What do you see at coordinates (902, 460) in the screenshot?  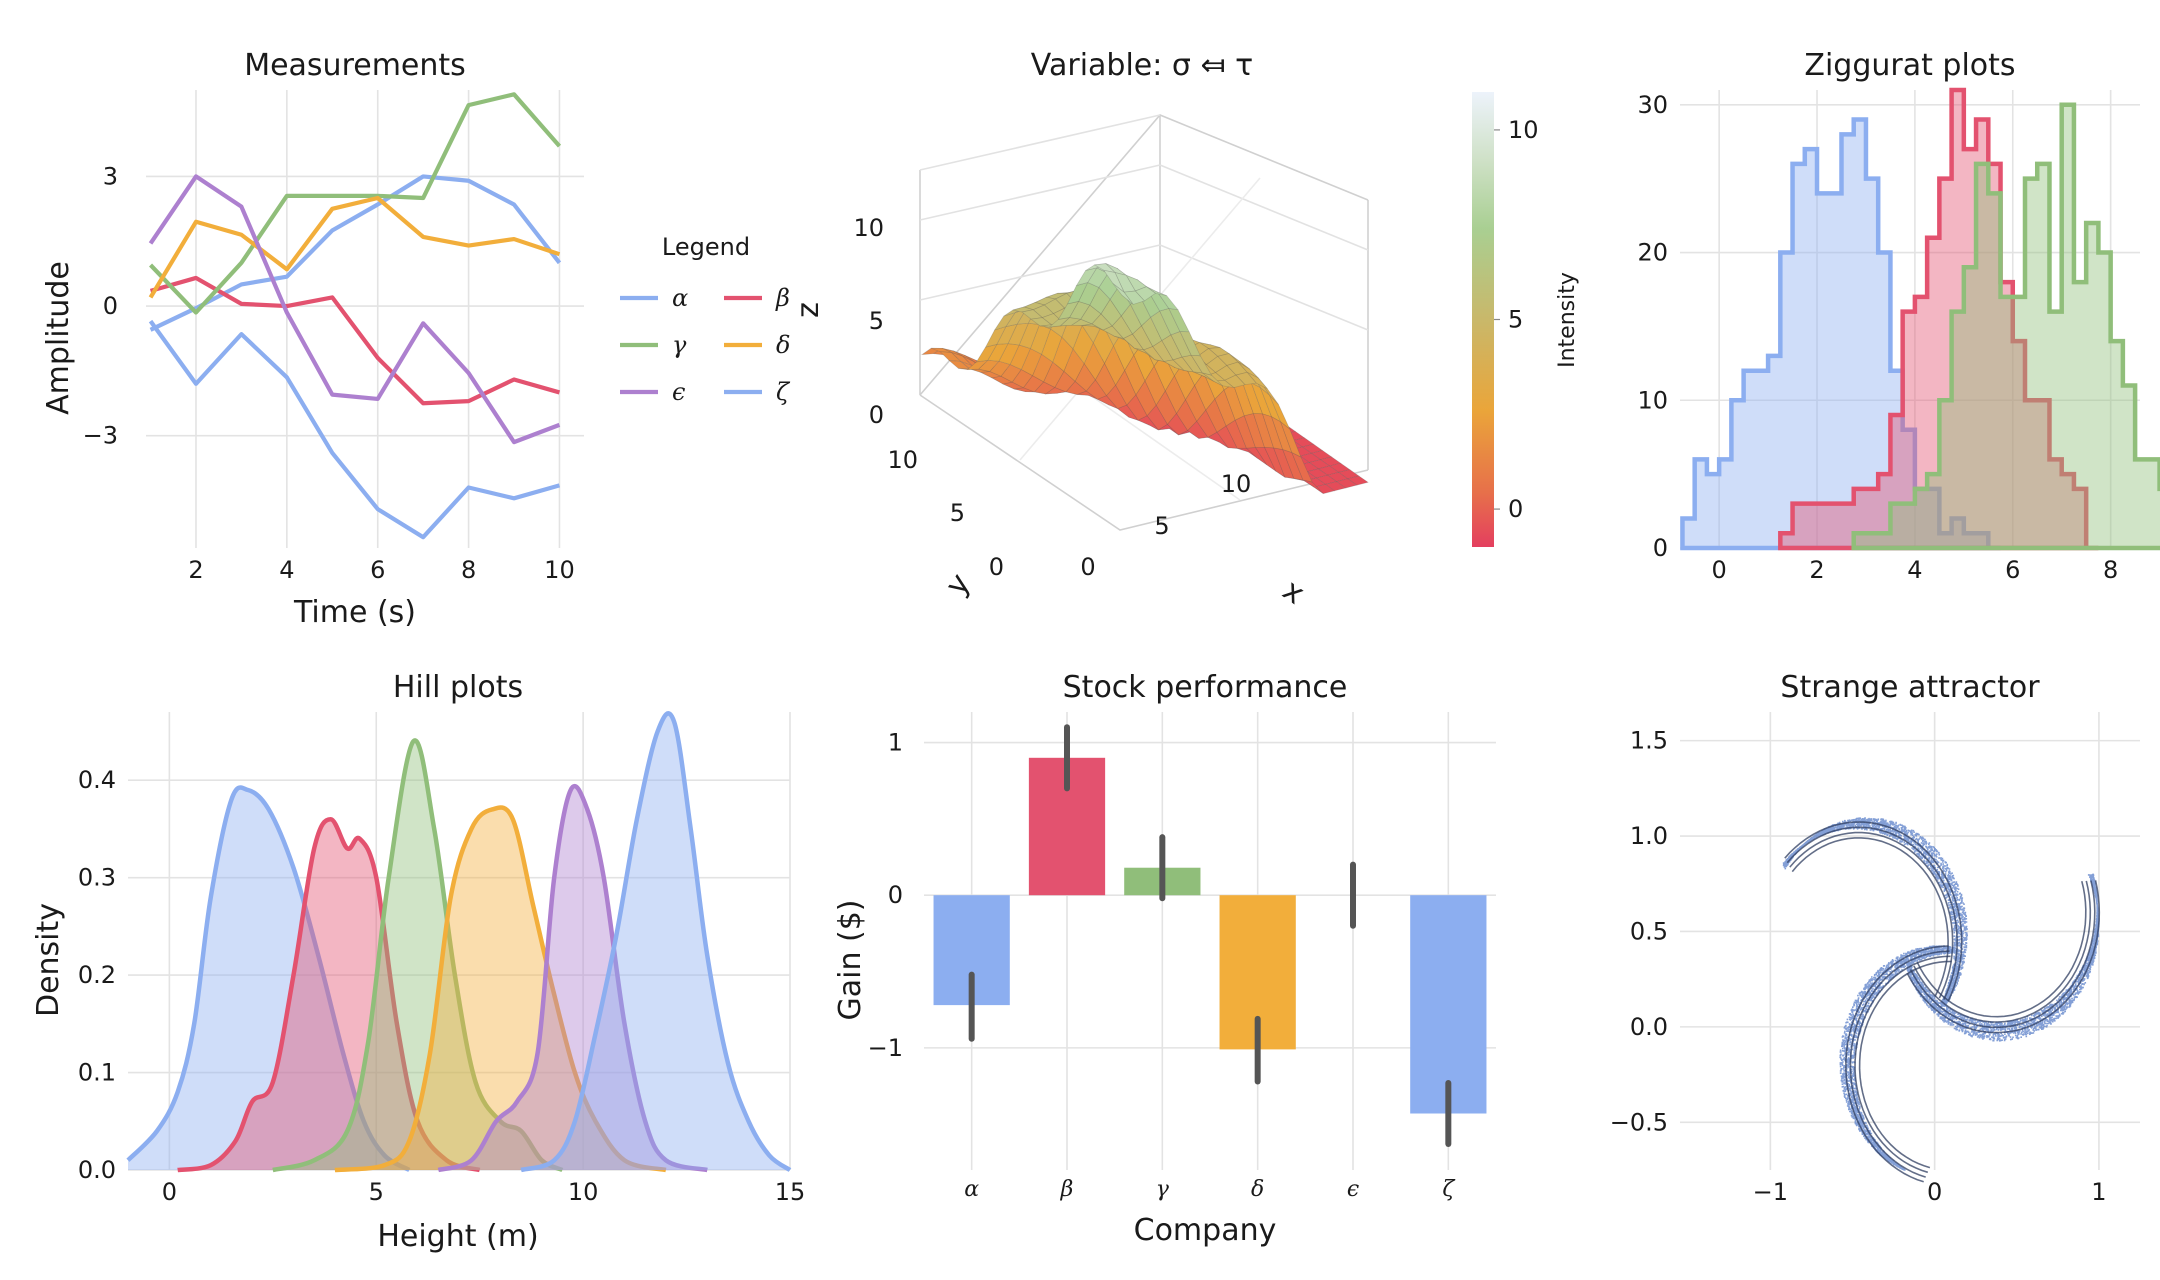 I see `surface-y-tick-label: 10` at bounding box center [902, 460].